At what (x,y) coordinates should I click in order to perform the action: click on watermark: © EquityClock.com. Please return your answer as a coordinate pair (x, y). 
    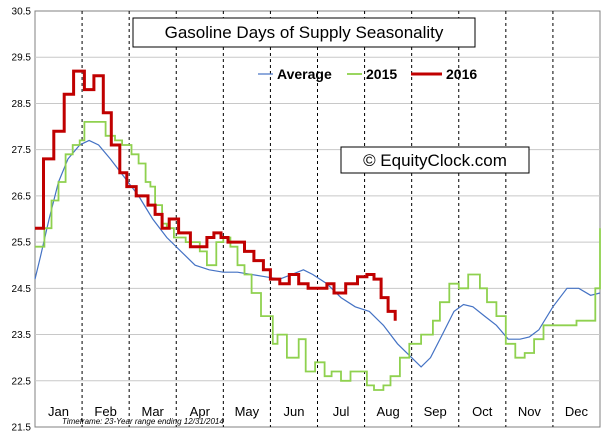
    Looking at the image, I should click on (435, 160).